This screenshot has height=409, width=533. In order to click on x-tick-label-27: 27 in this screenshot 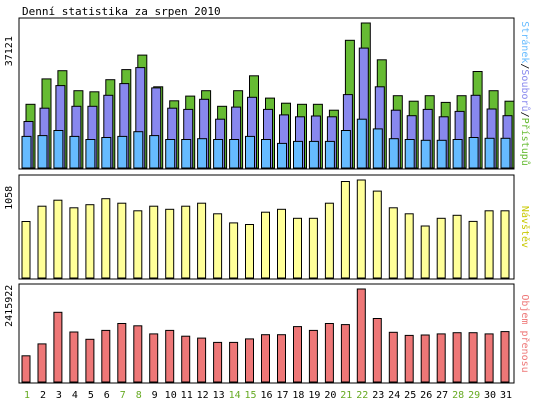, I will do `click(442, 395)`.